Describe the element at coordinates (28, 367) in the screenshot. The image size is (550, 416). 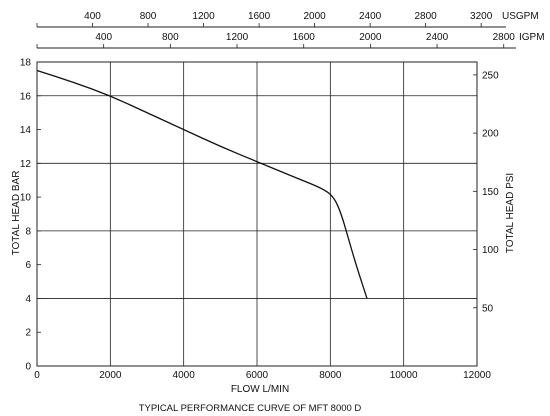
I see `y-tick-label: 0` at that location.